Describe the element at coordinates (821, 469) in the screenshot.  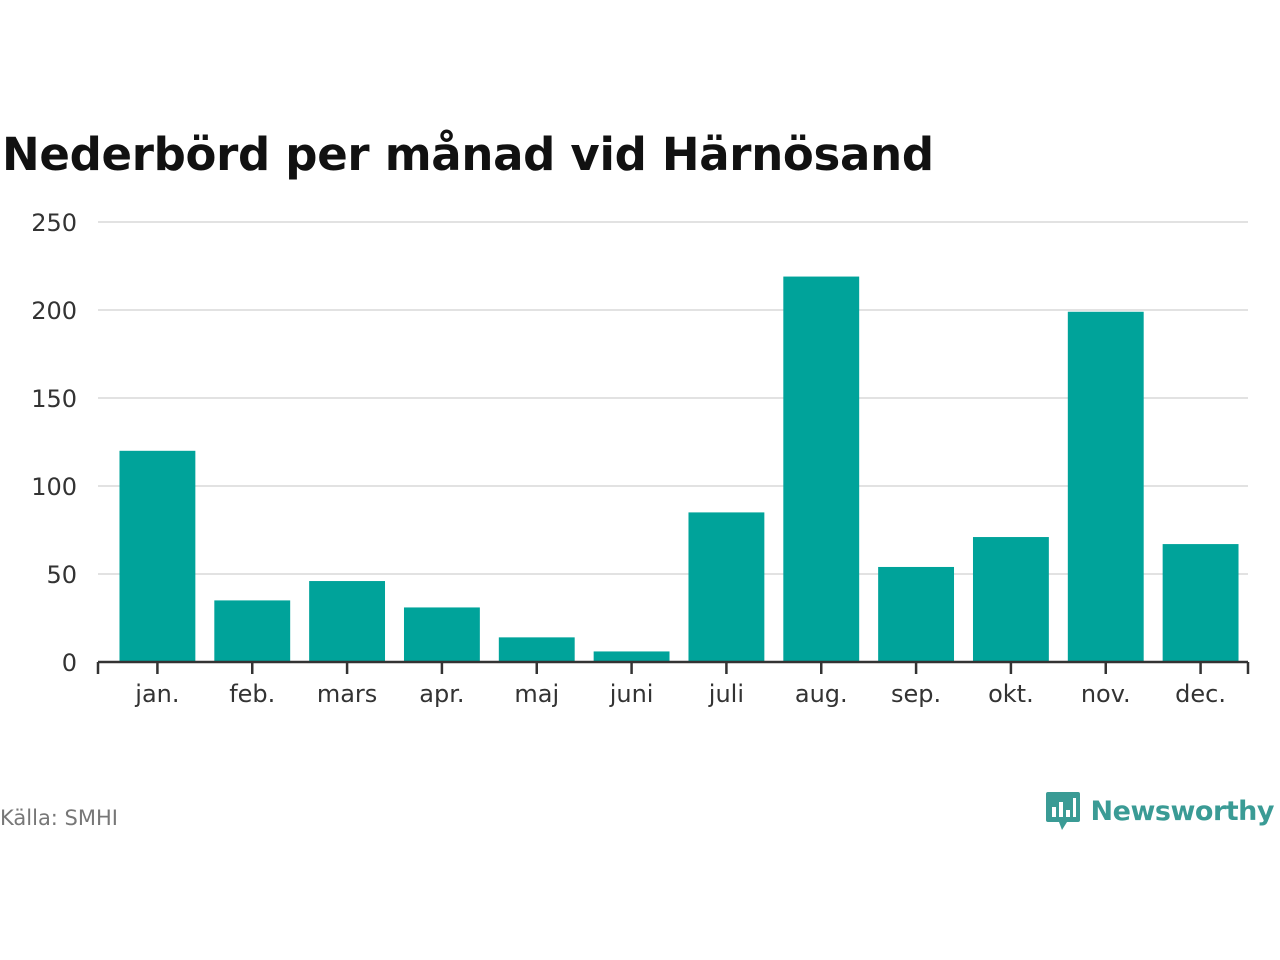
I see `bar-aug` at that location.